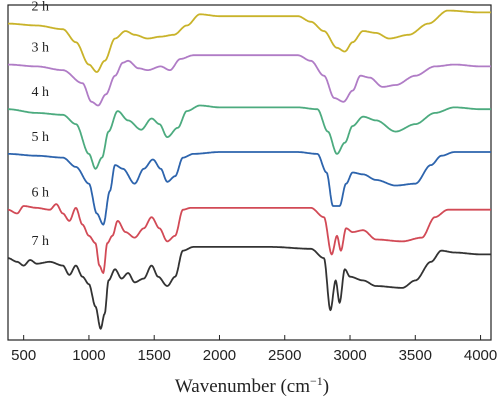  What do you see at coordinates (480, 355) in the screenshot?
I see `x-tick-label-4000: 4000` at bounding box center [480, 355].